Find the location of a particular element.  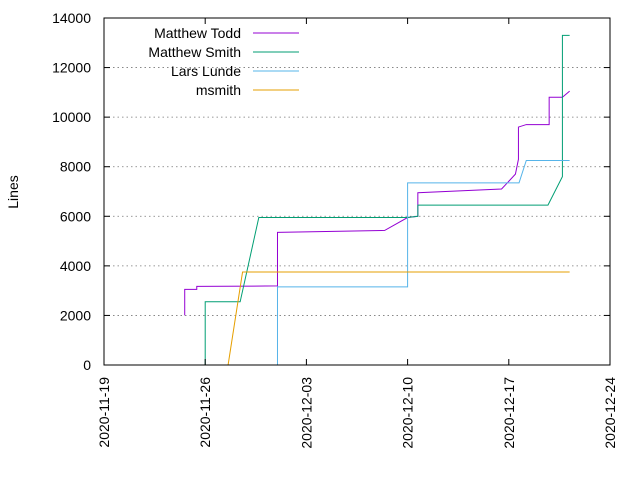

x-tick-label: 2020-11-19 is located at coordinates (104, 412).